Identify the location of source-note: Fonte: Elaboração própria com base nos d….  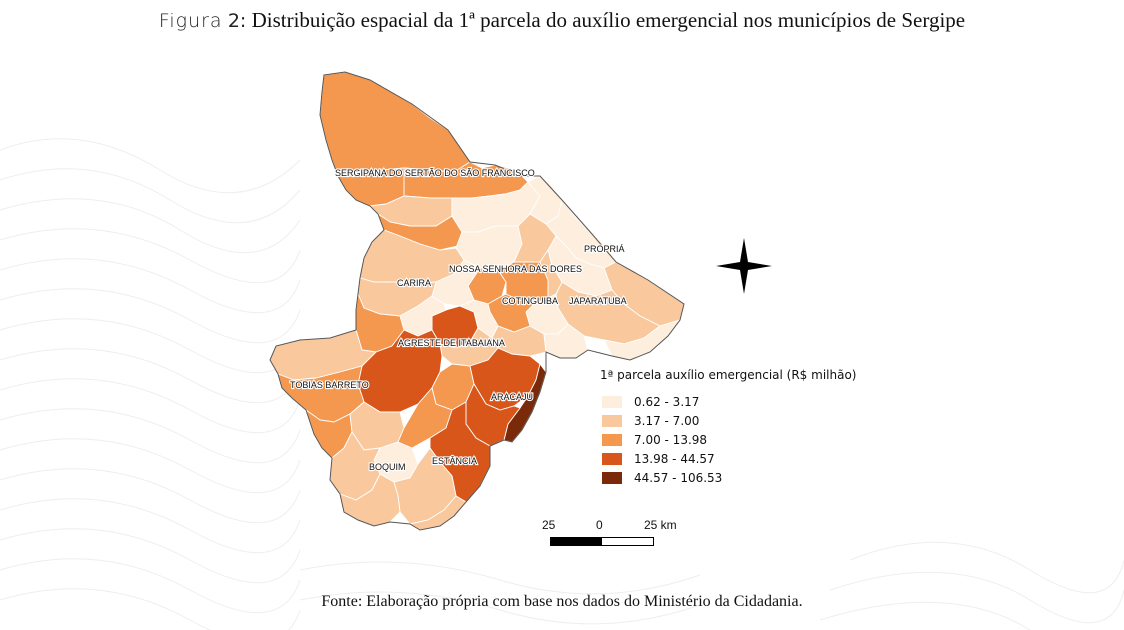
(562, 601).